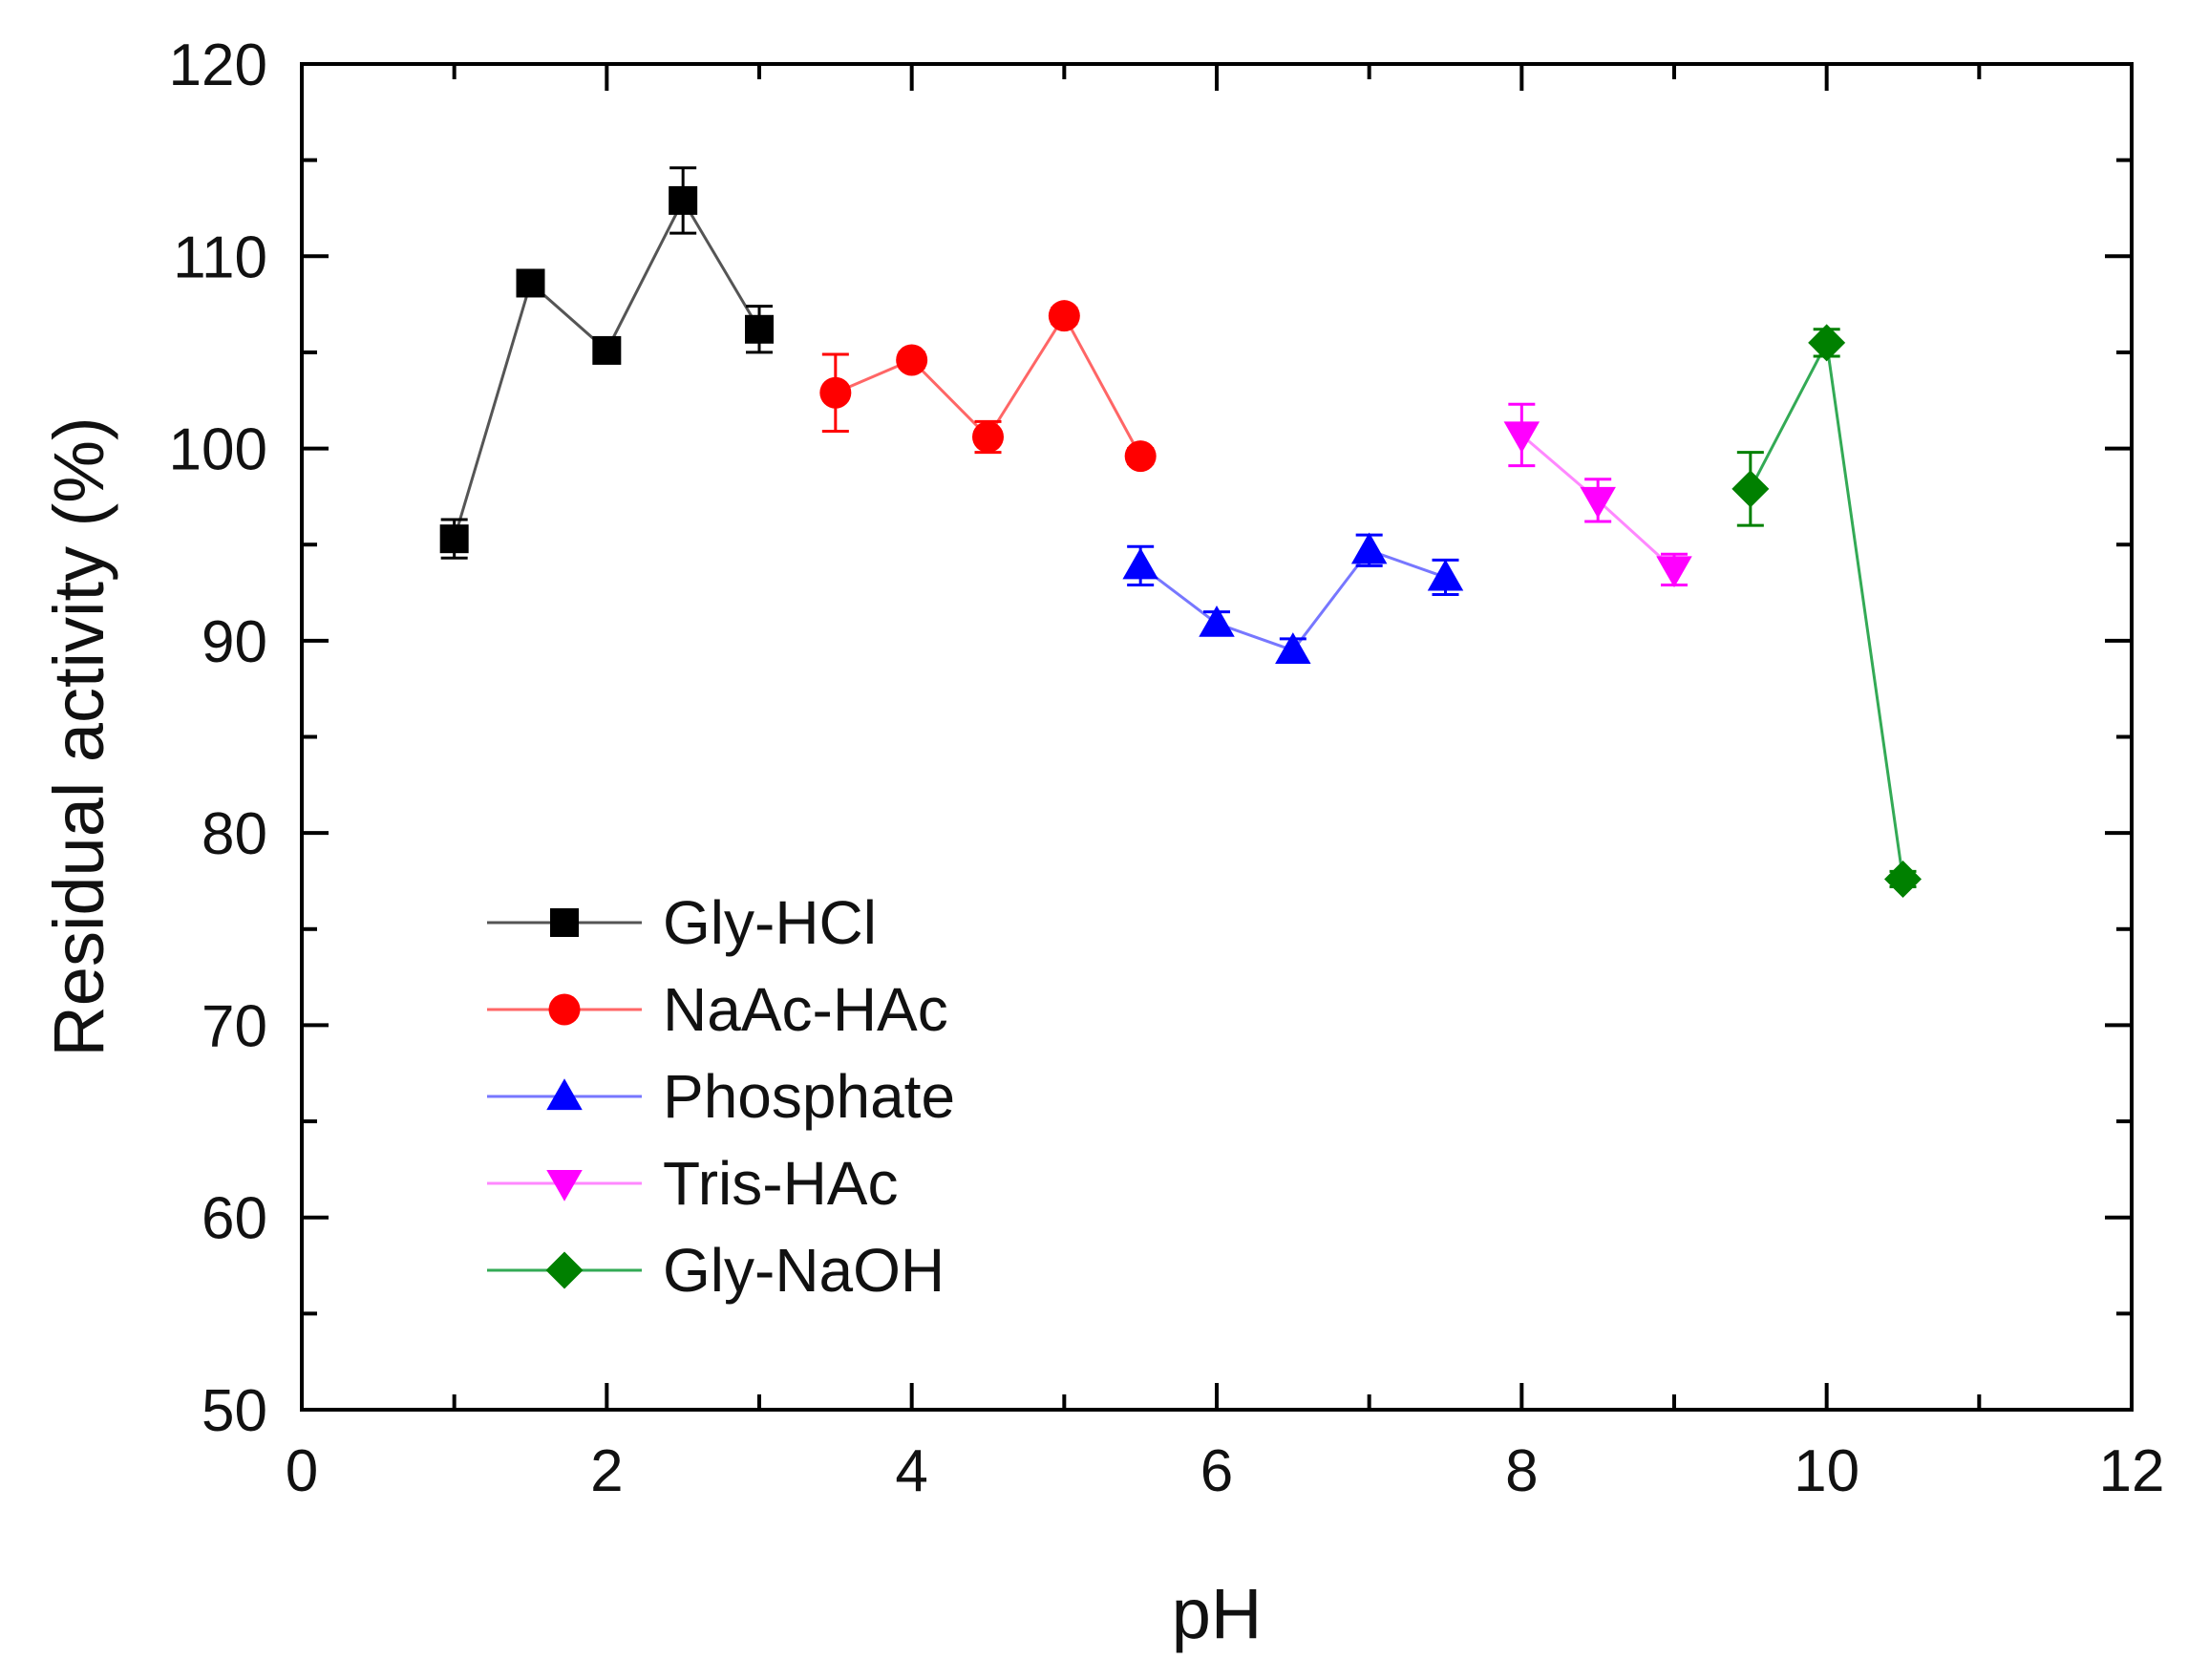 This screenshot has width=2188, height=1680. I want to click on legend-item: Gly-HCl, so click(682, 922).